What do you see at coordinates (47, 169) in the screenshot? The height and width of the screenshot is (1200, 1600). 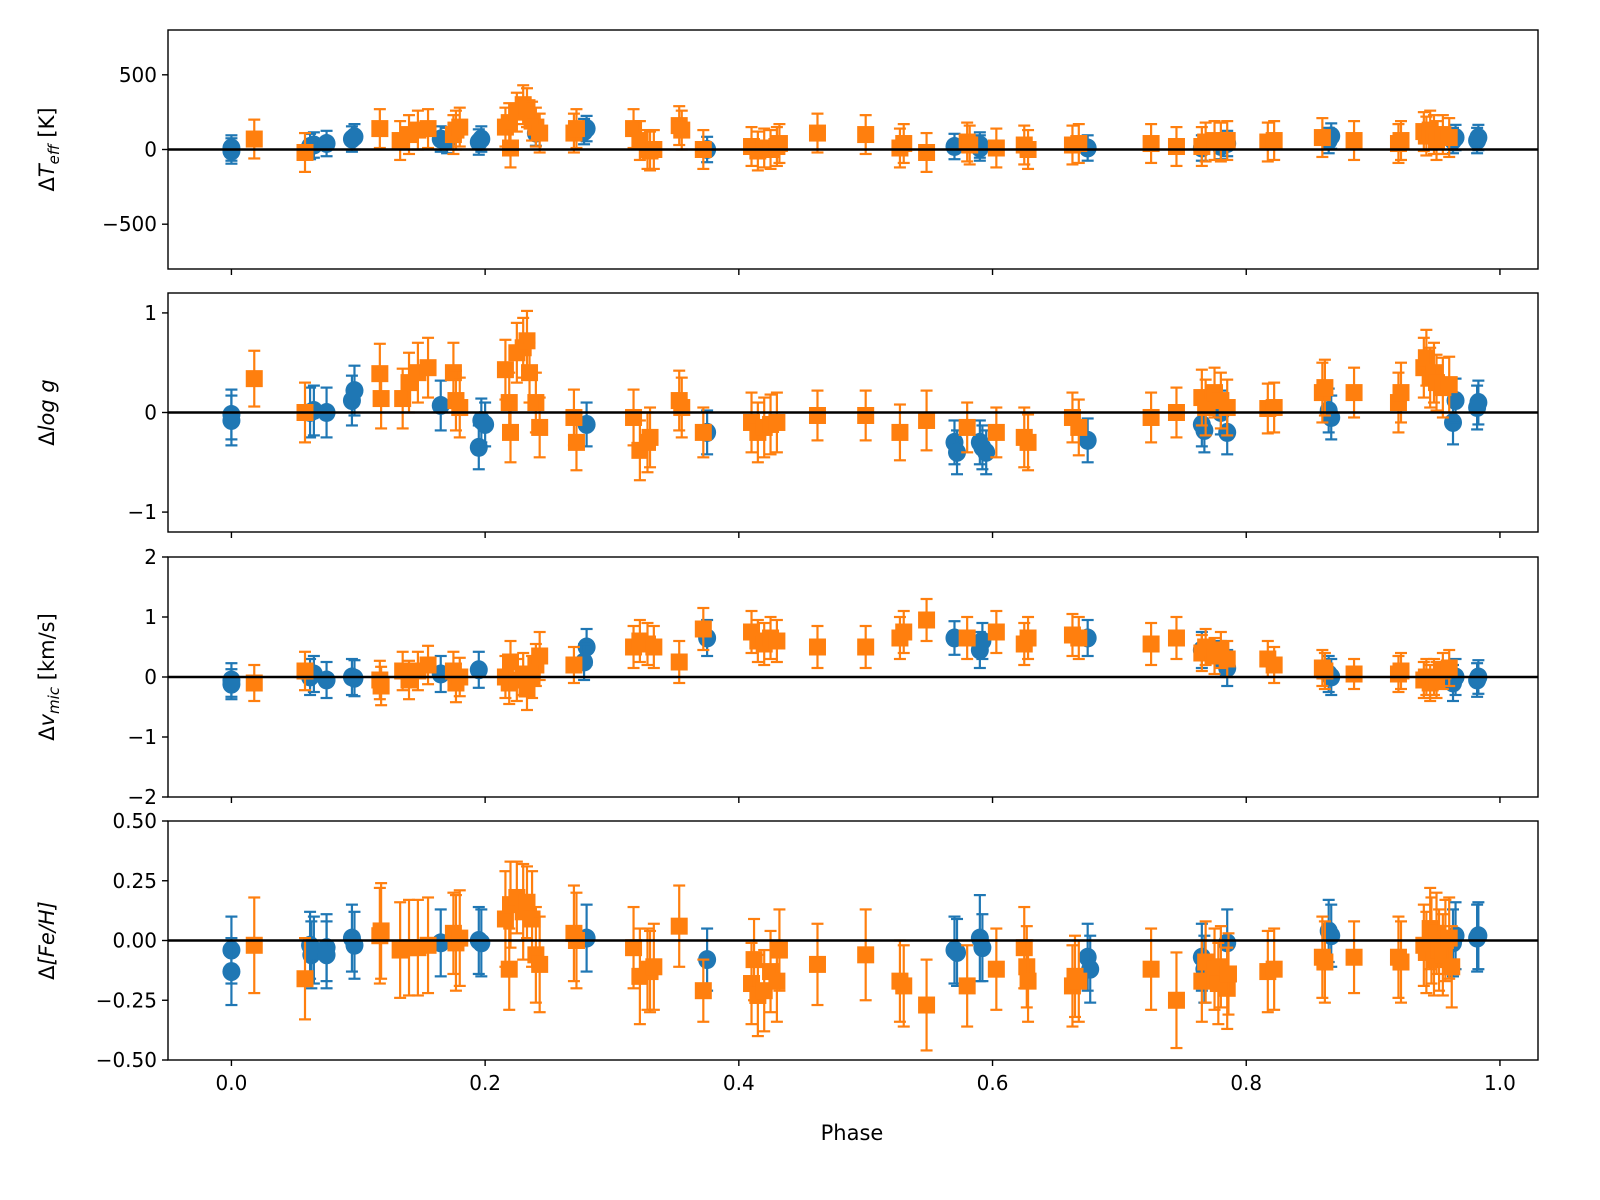 I see `y-axis-label-main: T` at bounding box center [47, 169].